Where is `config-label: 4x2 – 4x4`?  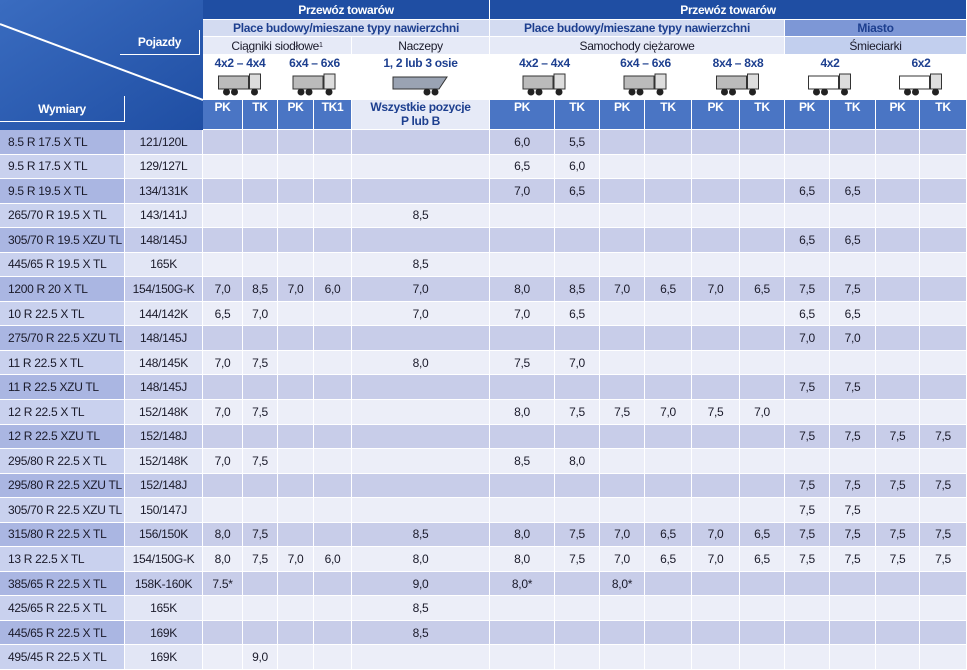 config-label: 4x2 – 4x4 is located at coordinates (240, 63).